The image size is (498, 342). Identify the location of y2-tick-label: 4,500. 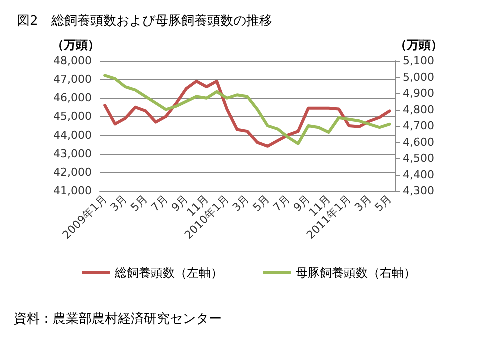
(418, 158).